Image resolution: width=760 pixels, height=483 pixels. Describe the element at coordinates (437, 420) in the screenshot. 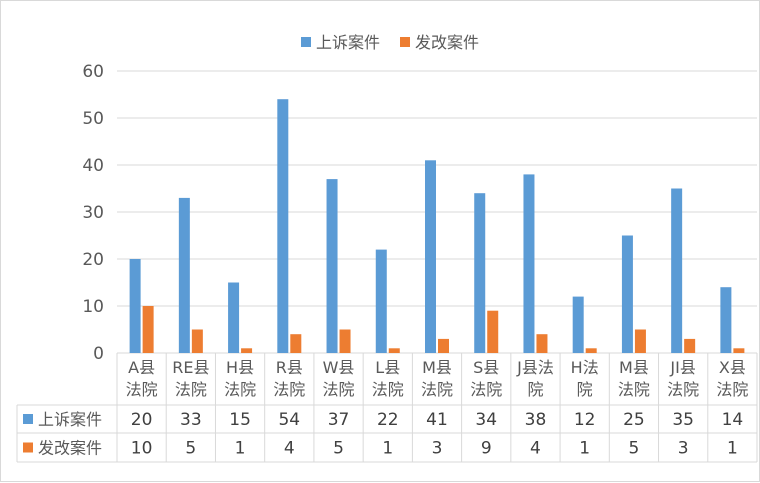

I see `table-value: 41` at that location.